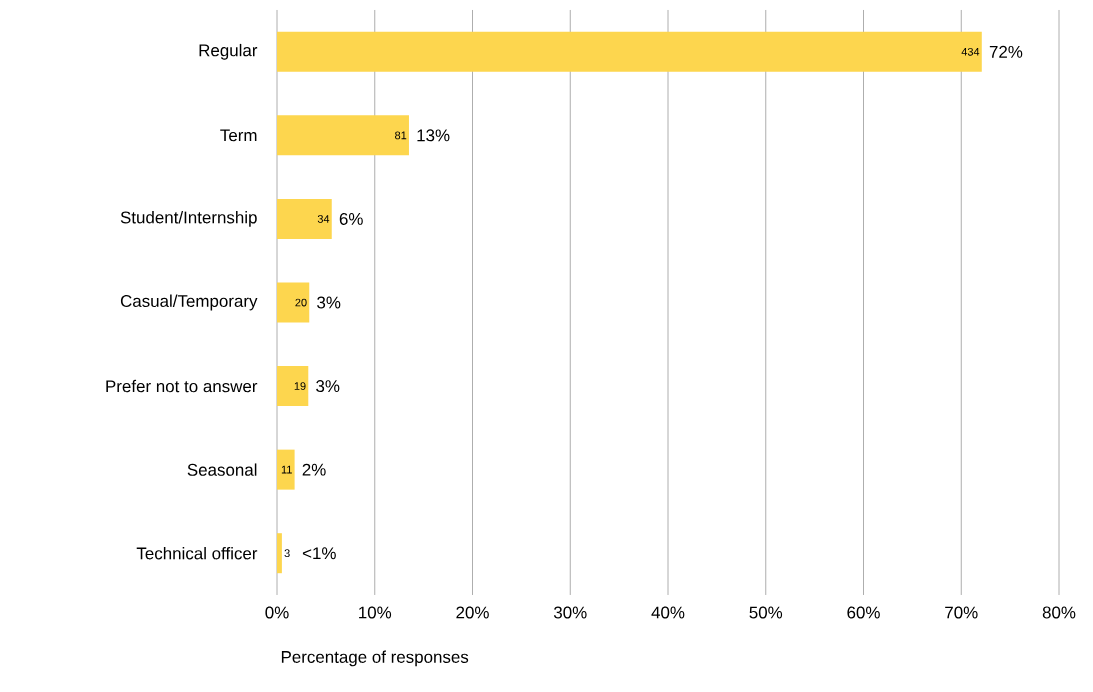  I want to click on x-tick-label: 0%, so click(277, 612).